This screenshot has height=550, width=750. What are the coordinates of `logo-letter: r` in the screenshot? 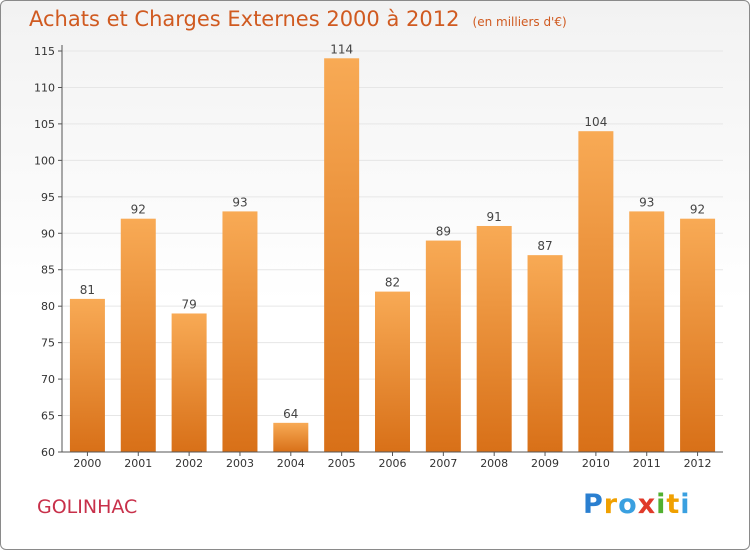 It's located at (611, 504).